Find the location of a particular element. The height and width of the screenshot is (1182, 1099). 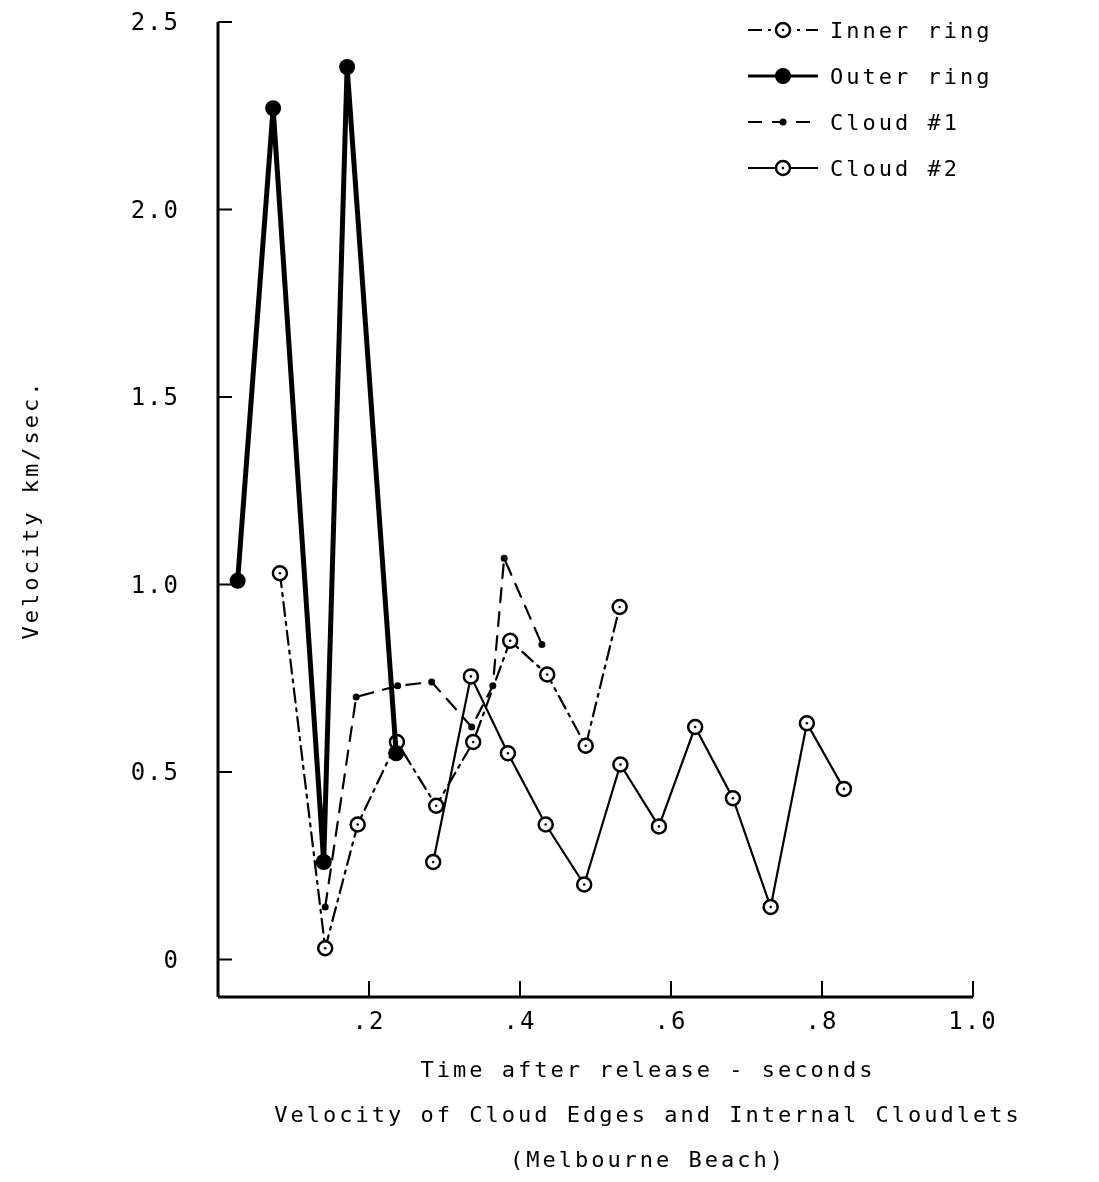

y-tick-label: 0.5 is located at coordinates (155, 772).